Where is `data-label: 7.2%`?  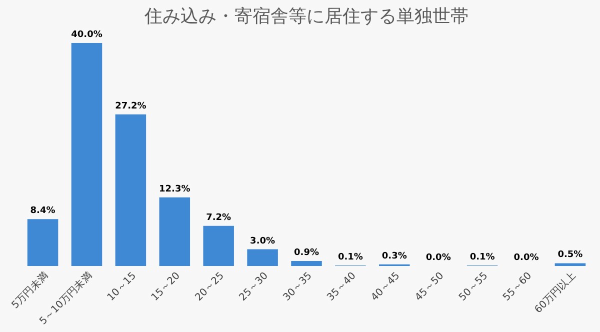 data-label: 7.2% is located at coordinates (219, 217).